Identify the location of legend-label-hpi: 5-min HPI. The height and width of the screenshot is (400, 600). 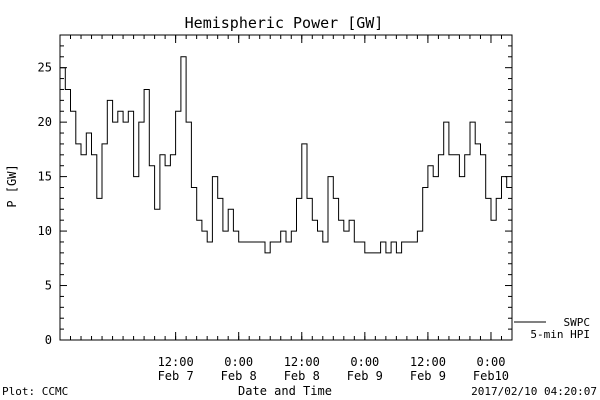
(560, 334).